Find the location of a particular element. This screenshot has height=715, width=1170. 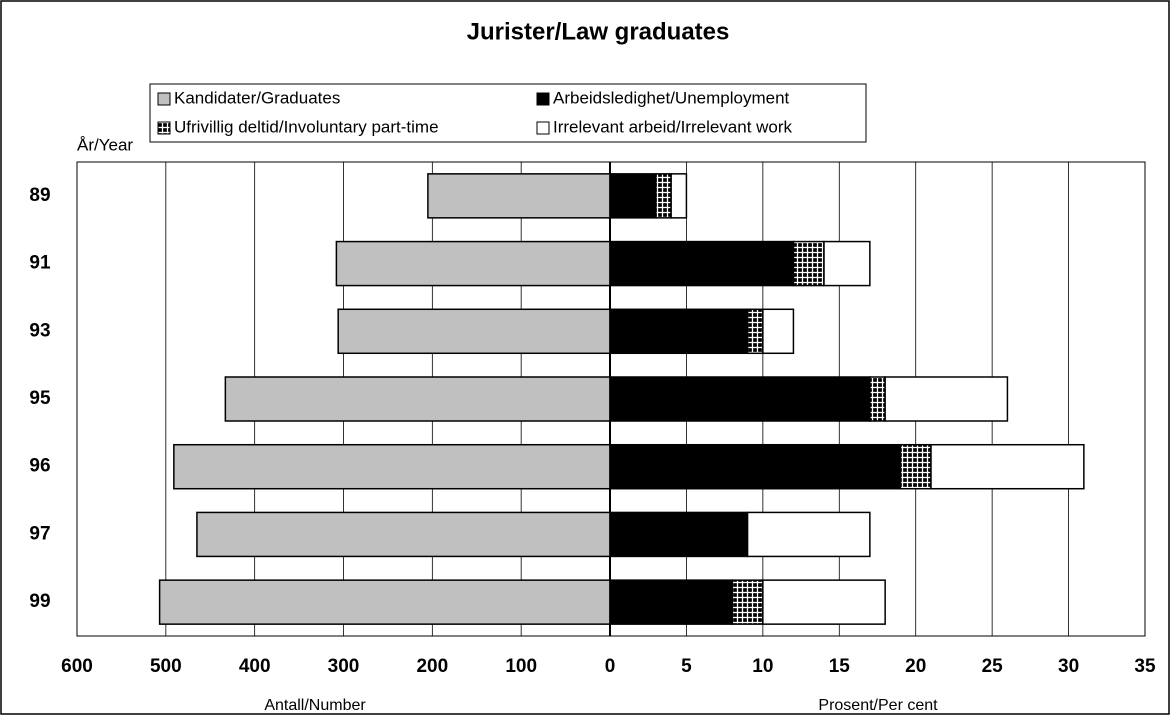

x-tick-label: 300 is located at coordinates (344, 666).